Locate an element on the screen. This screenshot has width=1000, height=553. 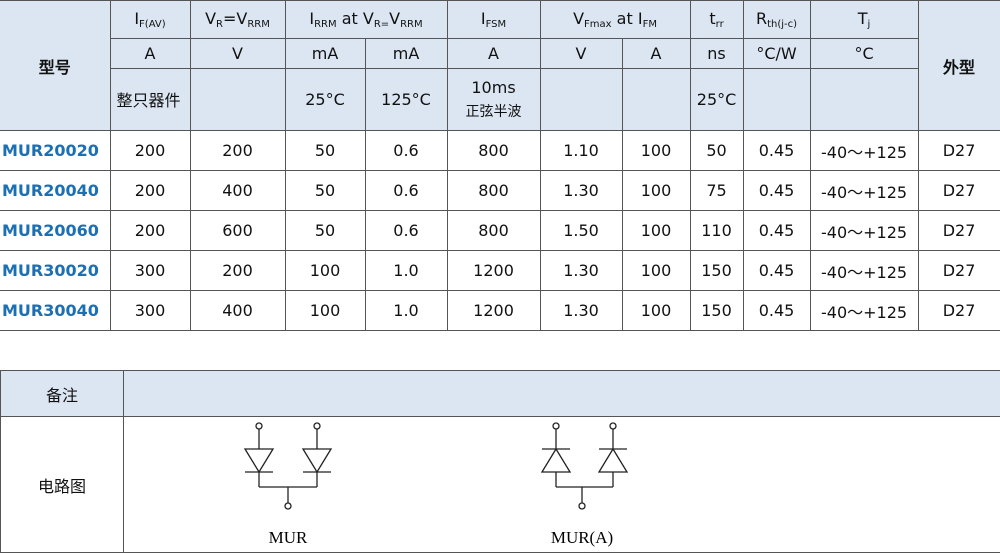
circuit-name: MUR(A) is located at coordinates (582, 537).